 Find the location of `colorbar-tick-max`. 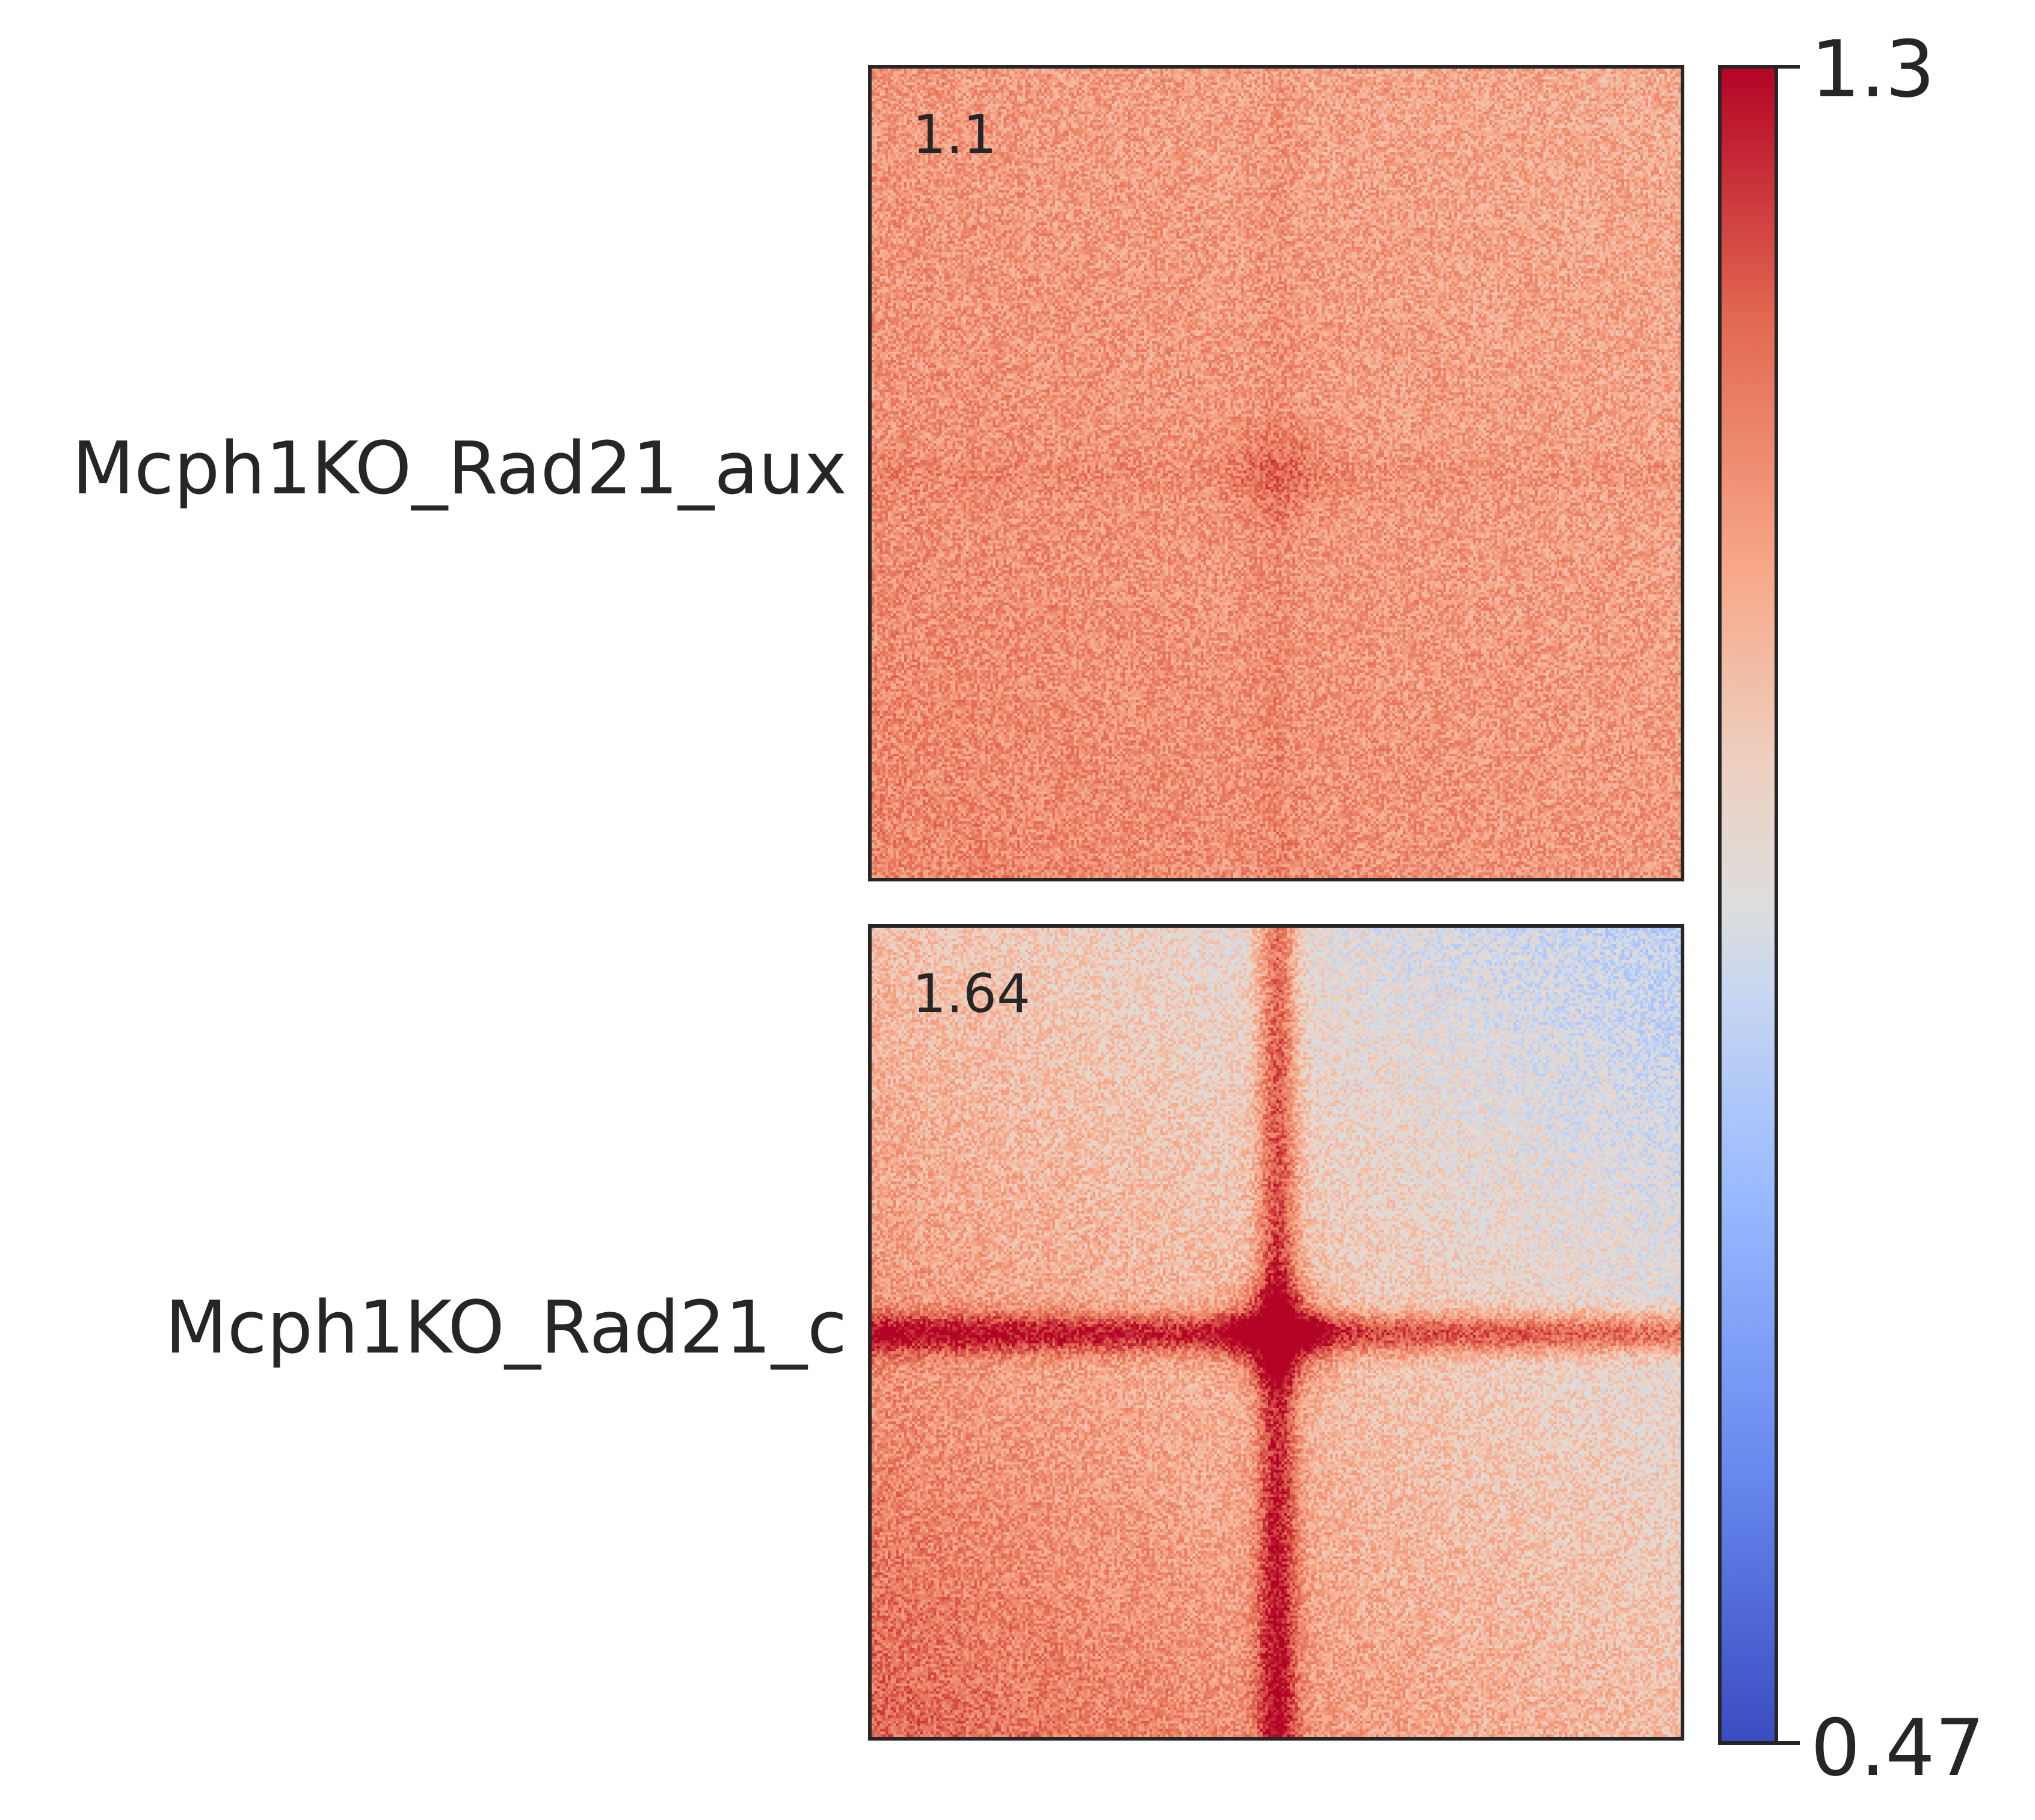

colorbar-tick-max is located at coordinates (1789, 67).